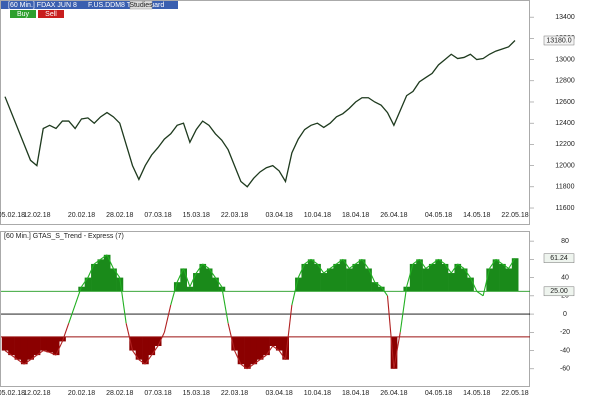 Image resolution: width=600 pixels, height=400 pixels. Describe the element at coordinates (36, 215) in the screenshot. I see `x-tick-label: 12.02.18` at that location.